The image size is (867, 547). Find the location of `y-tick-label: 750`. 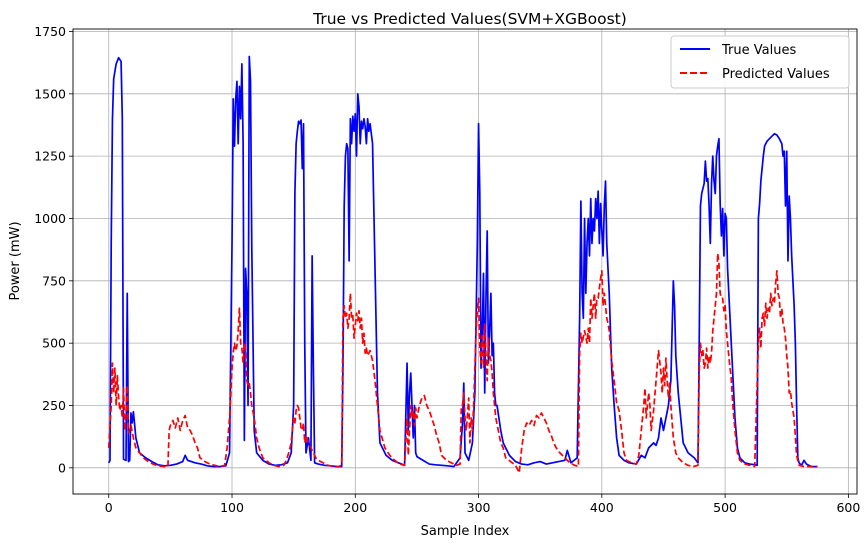

y-tick-label: 750 is located at coordinates (54, 280).